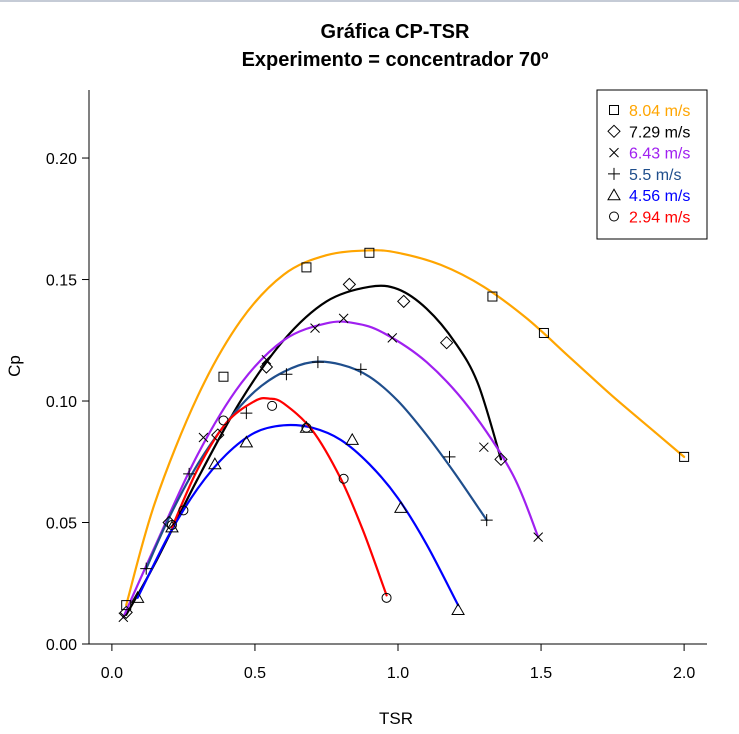 The height and width of the screenshot is (734, 739). I want to click on y-tick-label: 0.05, so click(61, 524).